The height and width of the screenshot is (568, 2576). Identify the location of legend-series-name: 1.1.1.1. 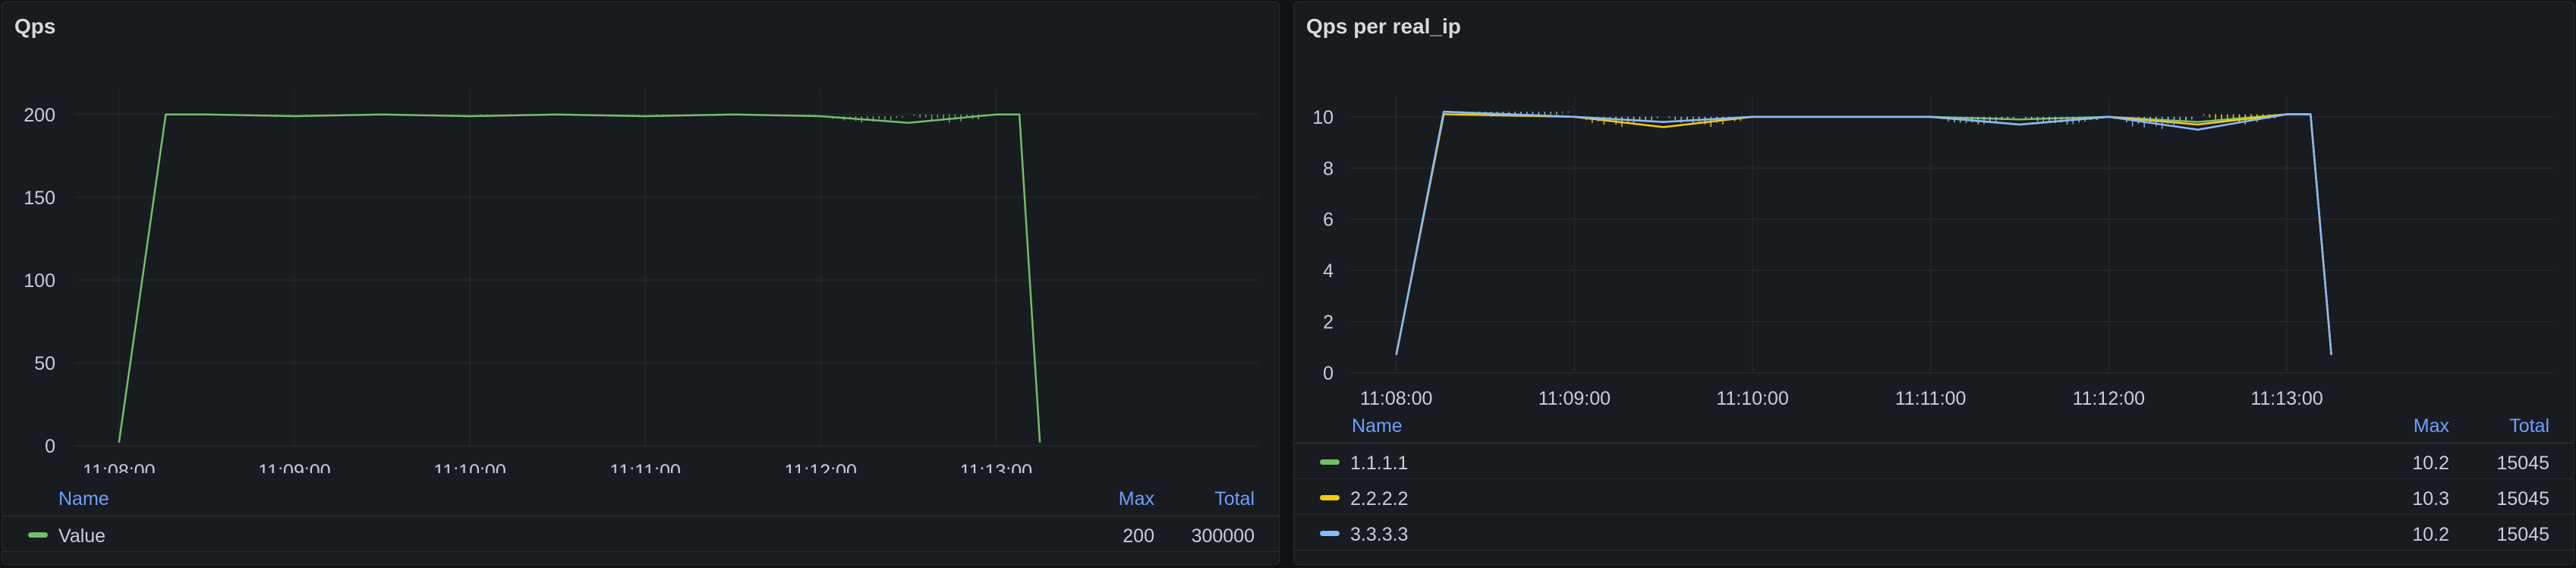
(1379, 463).